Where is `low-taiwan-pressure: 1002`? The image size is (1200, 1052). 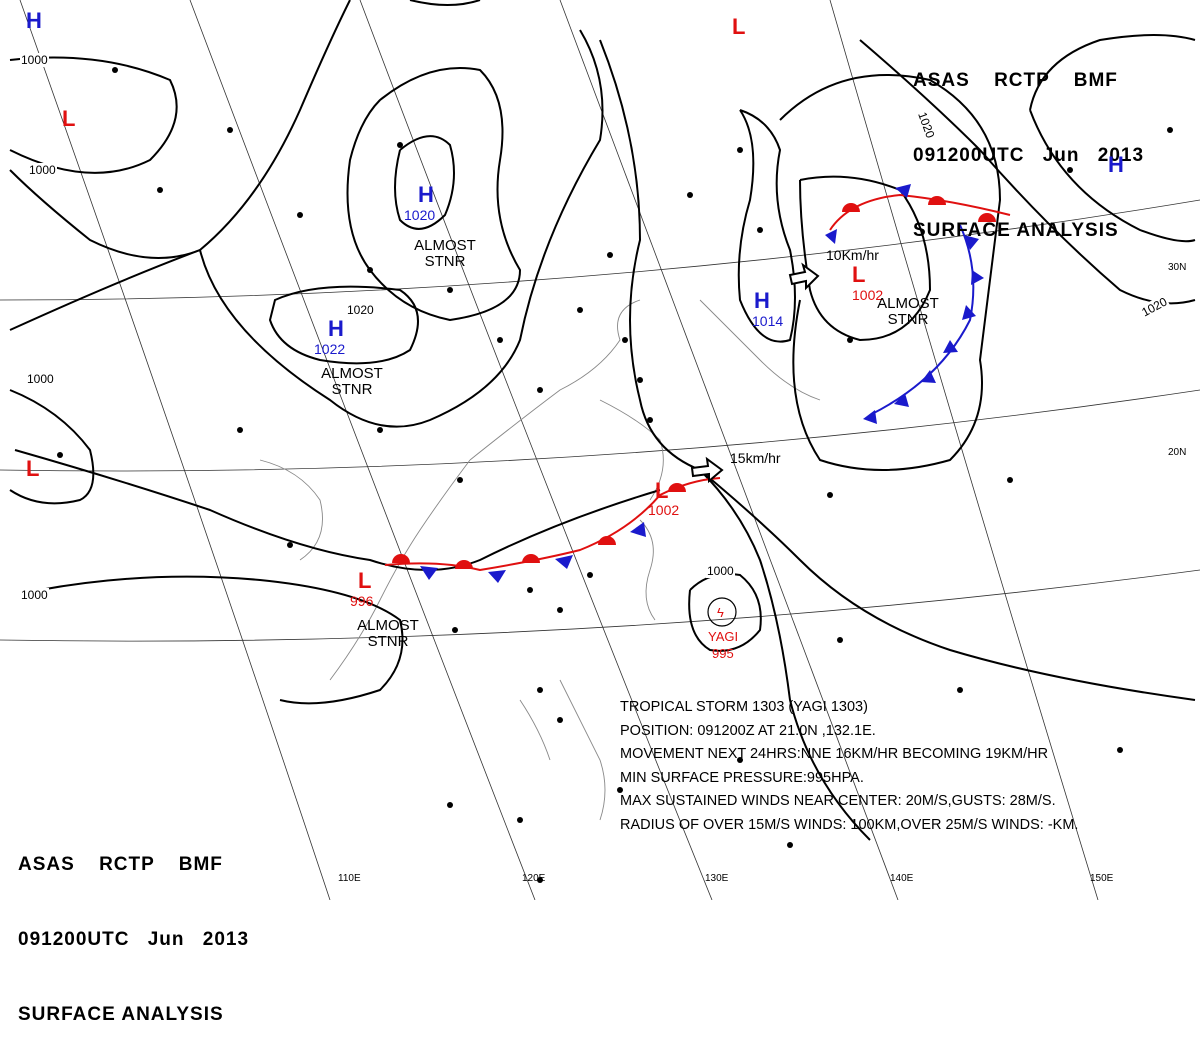
low-taiwan-pressure: 1002 is located at coordinates (664, 510).